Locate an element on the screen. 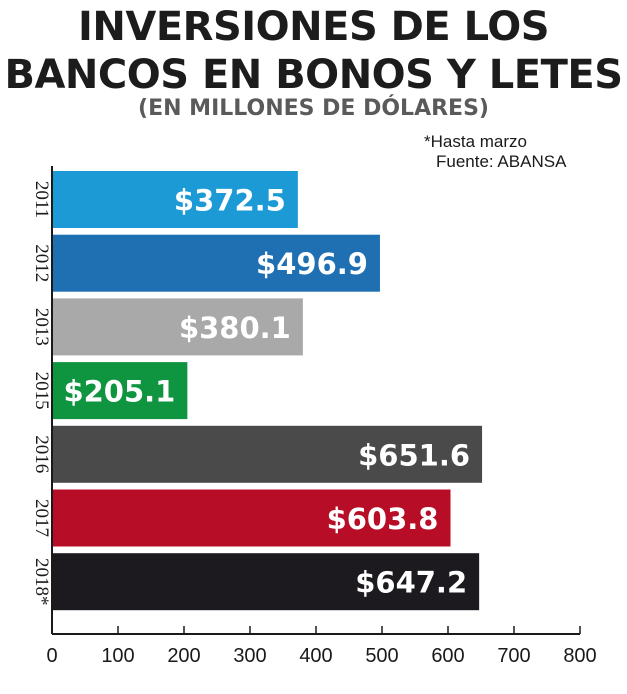 The image size is (627, 694). x-tick-label: 100 is located at coordinates (117, 656).